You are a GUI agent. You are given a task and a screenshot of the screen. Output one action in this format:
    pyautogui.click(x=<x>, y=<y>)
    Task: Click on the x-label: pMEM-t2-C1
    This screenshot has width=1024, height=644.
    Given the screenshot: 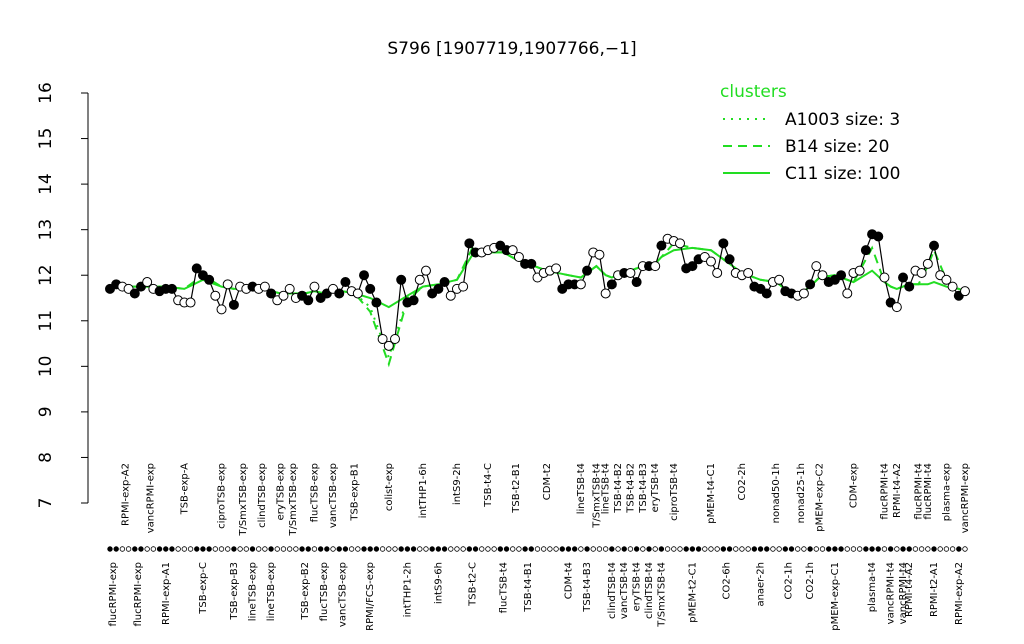 What is the action you would take?
    pyautogui.click(x=692, y=592)
    